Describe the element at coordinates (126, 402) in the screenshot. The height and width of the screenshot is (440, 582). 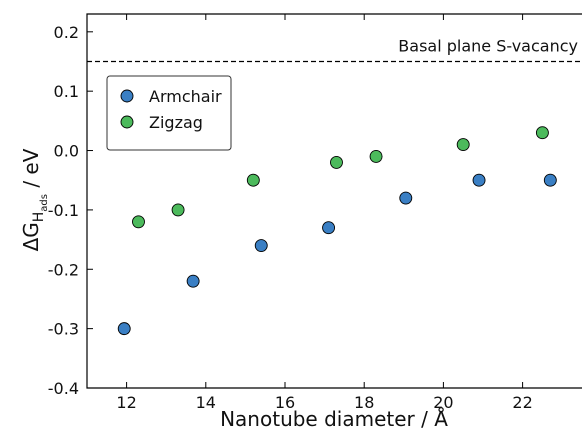
I see `x-tick-label: 12` at that location.